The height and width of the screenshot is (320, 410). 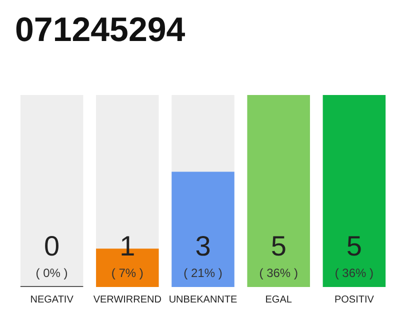 I want to click on data-label: 3 ( 21% ), so click(x=203, y=255).